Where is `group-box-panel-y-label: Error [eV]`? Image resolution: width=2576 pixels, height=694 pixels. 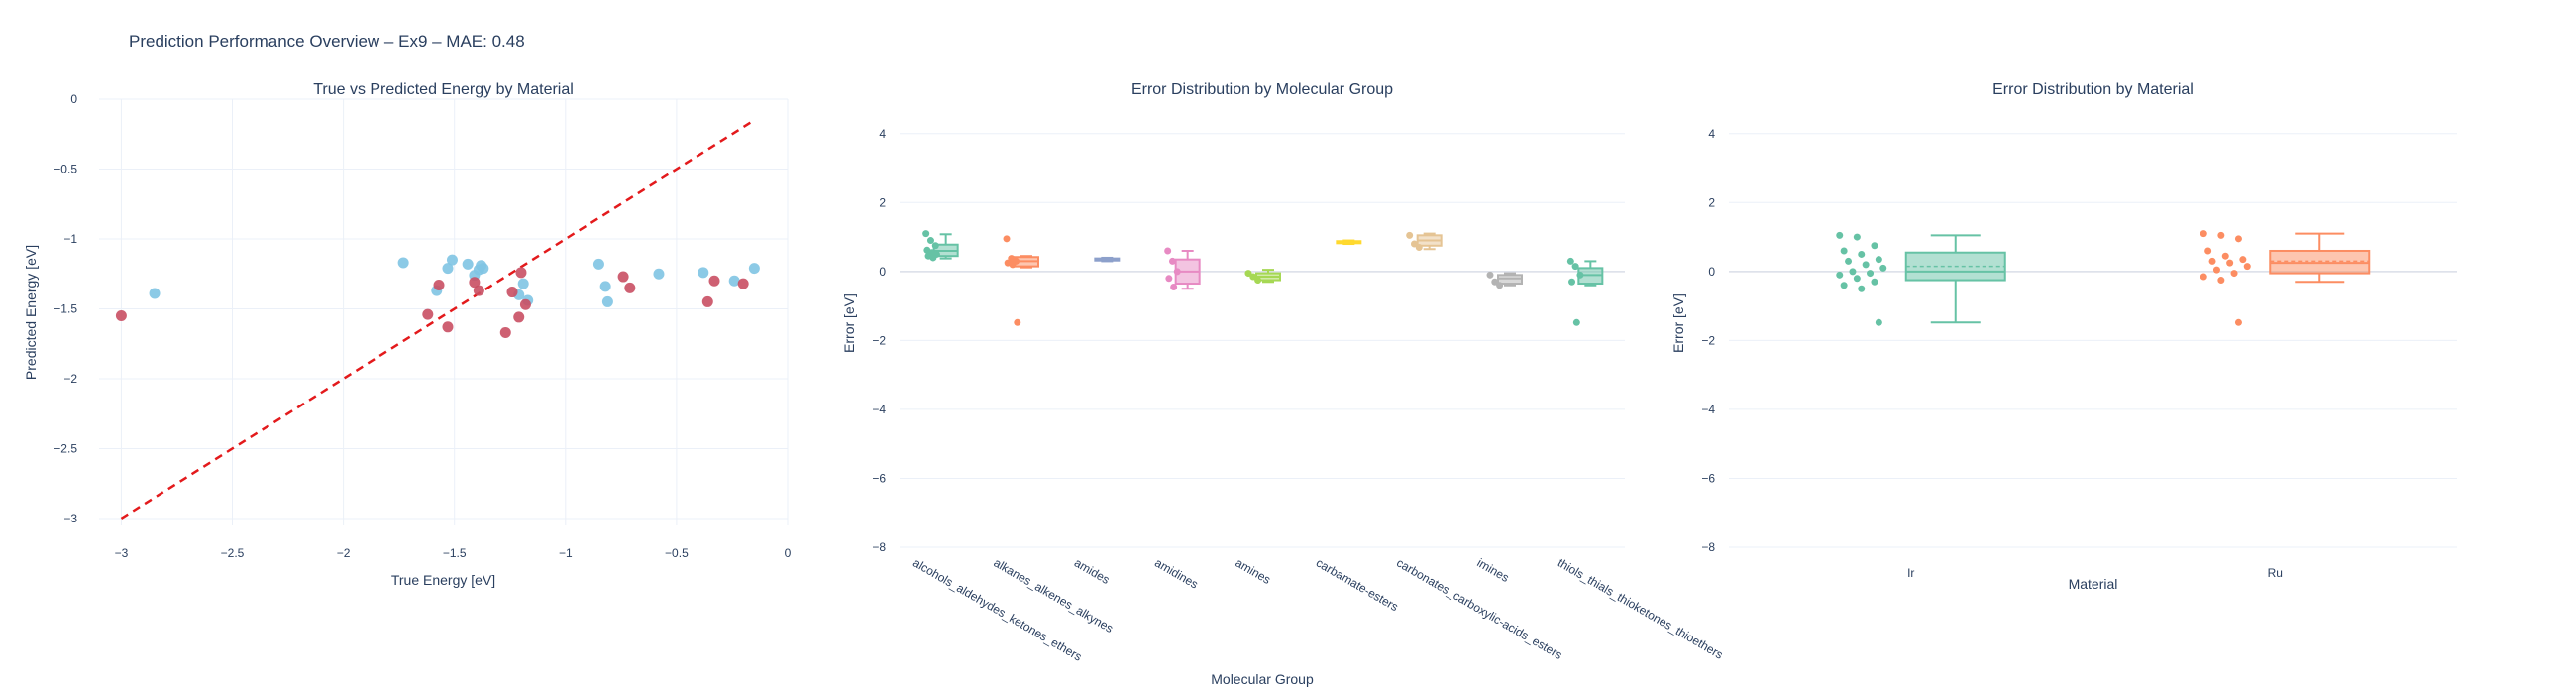 group-box-panel-y-label: Error [eV] is located at coordinates (849, 323).